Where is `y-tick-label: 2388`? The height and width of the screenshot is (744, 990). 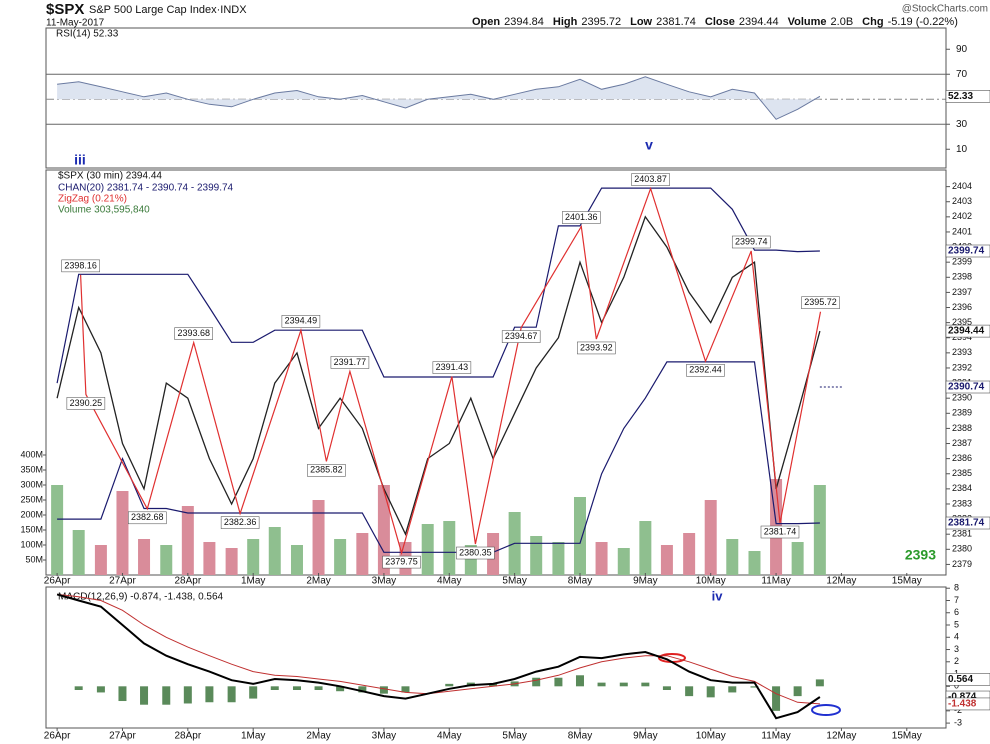
y-tick-label: 2388 is located at coordinates (962, 428).